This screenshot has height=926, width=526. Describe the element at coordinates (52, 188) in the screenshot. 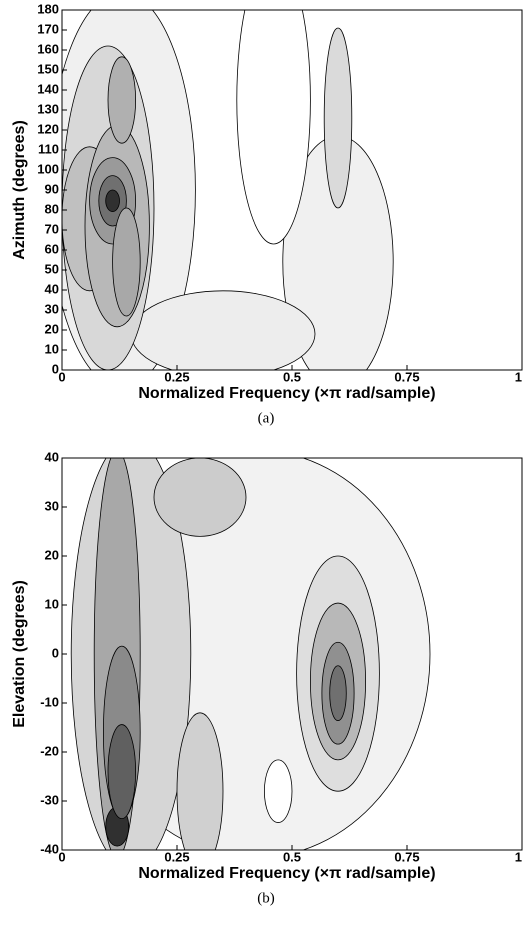

I see `y-tick-label: 90` at that location.